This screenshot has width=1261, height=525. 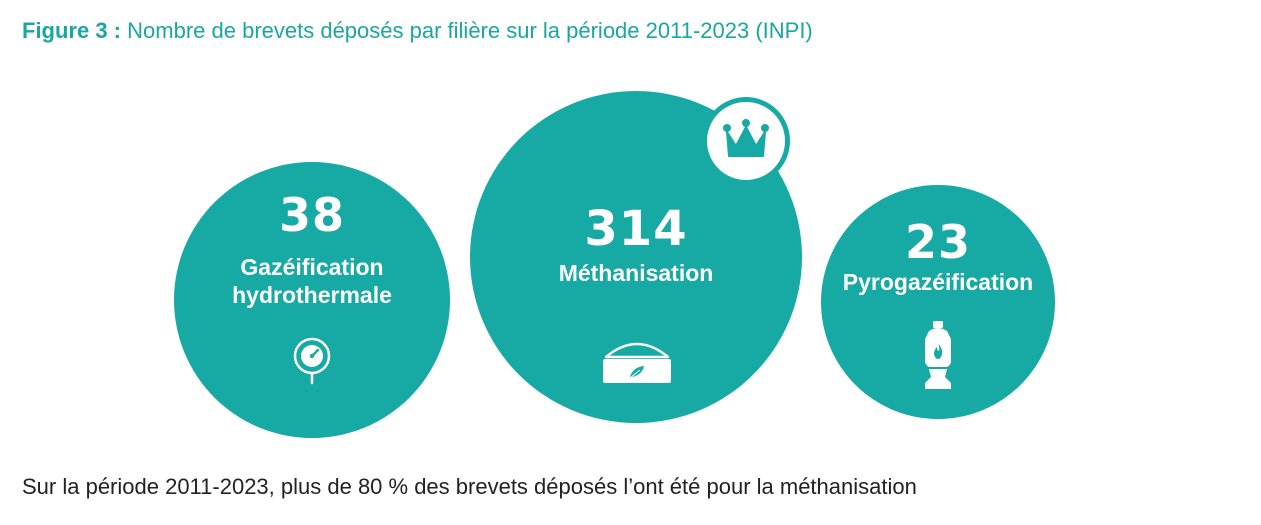 I want to click on biogas-digester-icon, so click(x=637, y=361).